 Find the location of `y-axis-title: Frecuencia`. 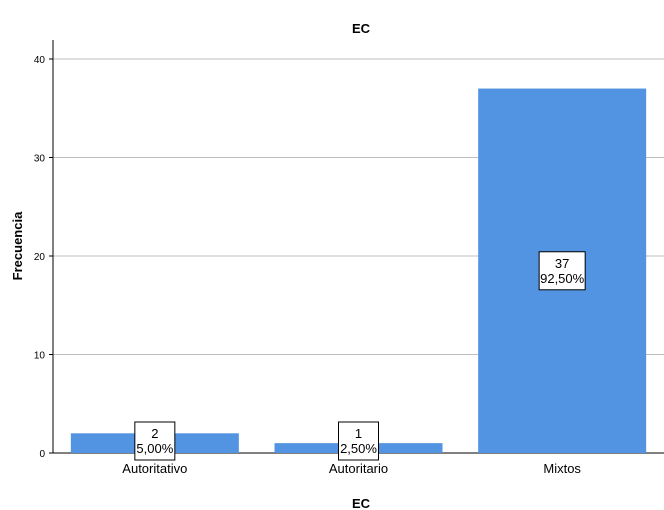

y-axis-title: Frecuencia is located at coordinates (17, 245).